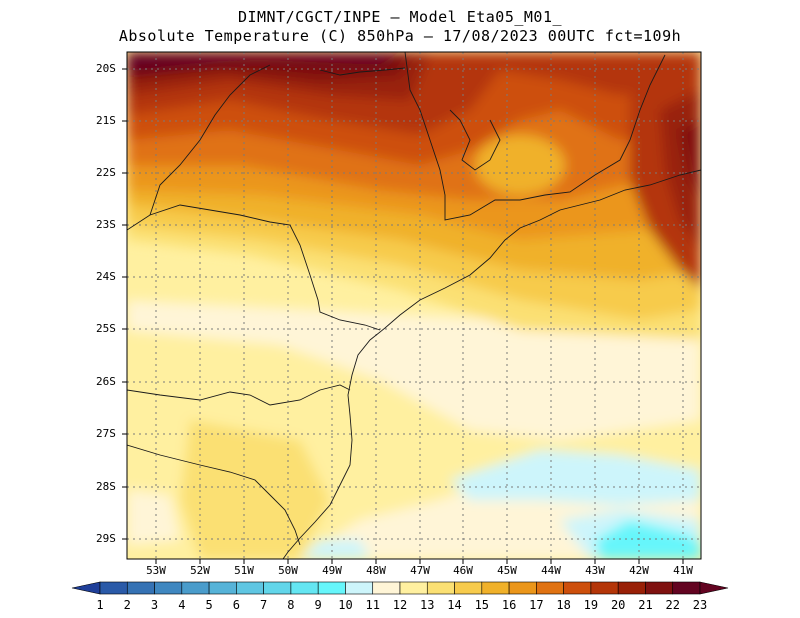 This screenshot has width=800, height=618. What do you see at coordinates (700, 605) in the screenshot?
I see `colorbar-label: 23` at bounding box center [700, 605].